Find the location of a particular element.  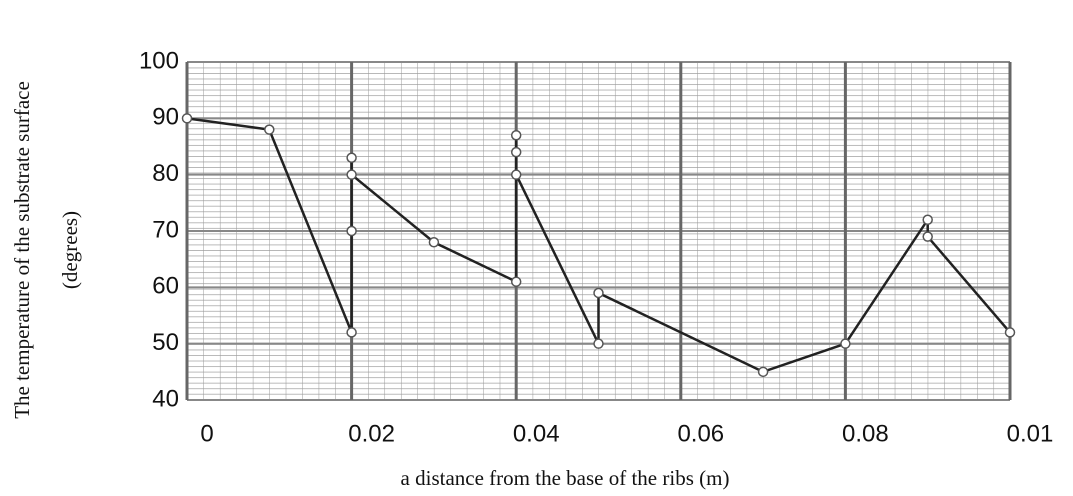

x-tick-label: 0.02 is located at coordinates (371, 433).